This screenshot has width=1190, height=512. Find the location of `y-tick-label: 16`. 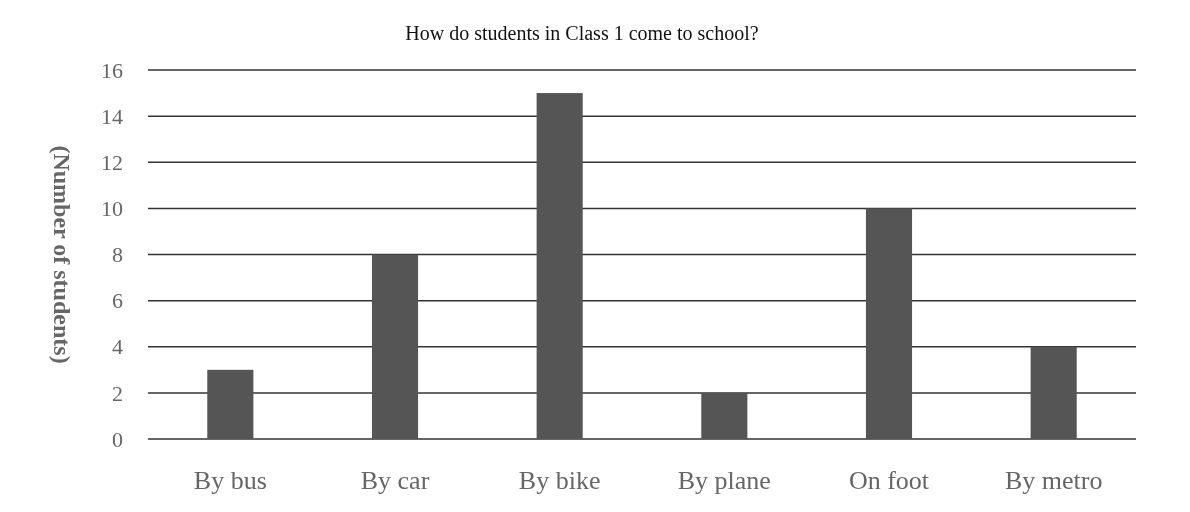

y-tick-label: 16 is located at coordinates (112, 70).